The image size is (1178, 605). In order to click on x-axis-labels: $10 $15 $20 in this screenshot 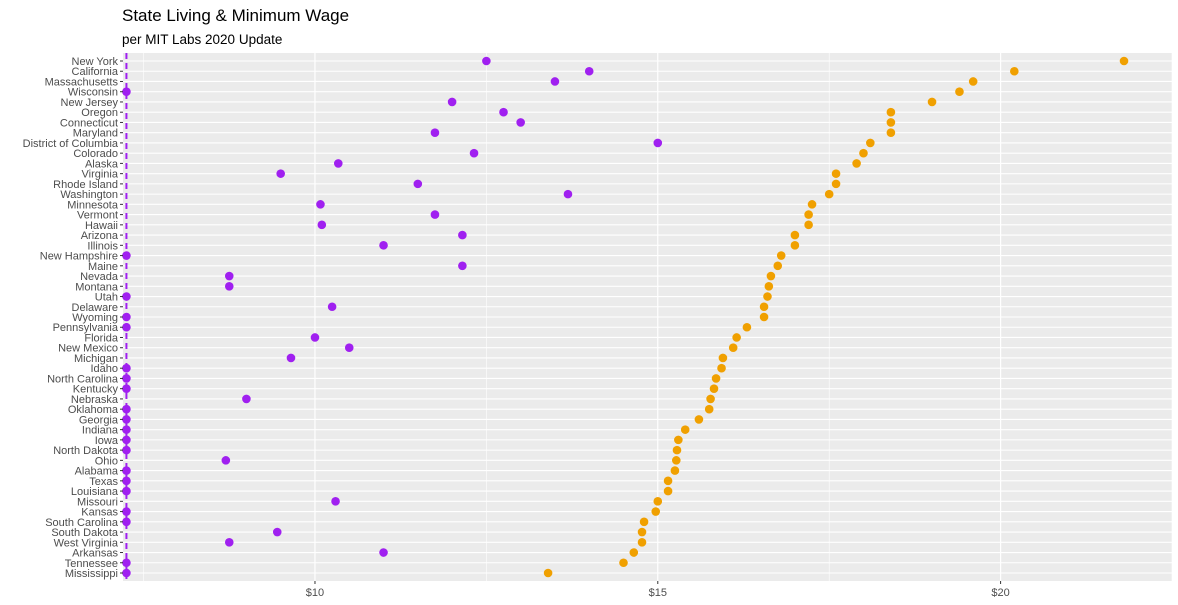, I will do `click(658, 590)`.